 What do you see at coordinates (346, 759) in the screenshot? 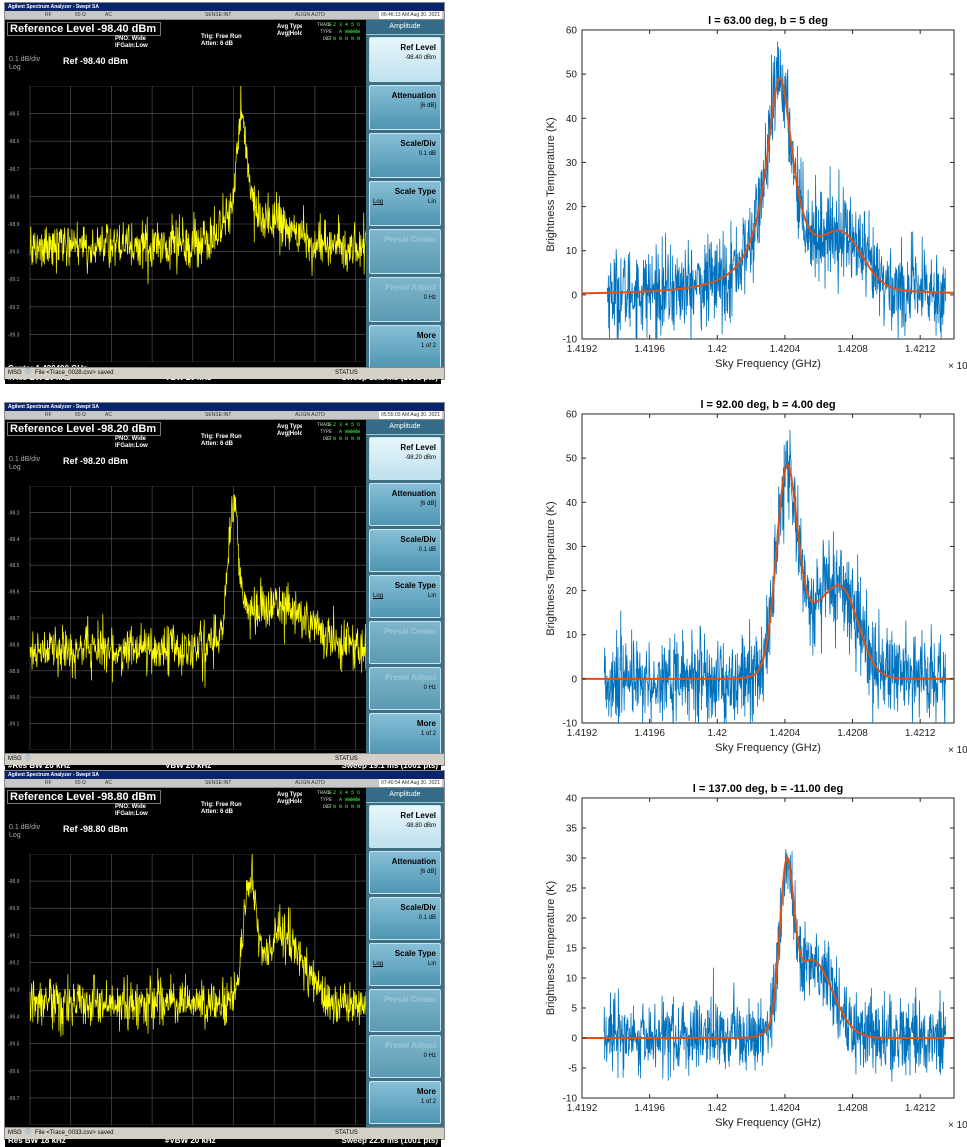
I see `status-label: STATUS` at bounding box center [346, 759].